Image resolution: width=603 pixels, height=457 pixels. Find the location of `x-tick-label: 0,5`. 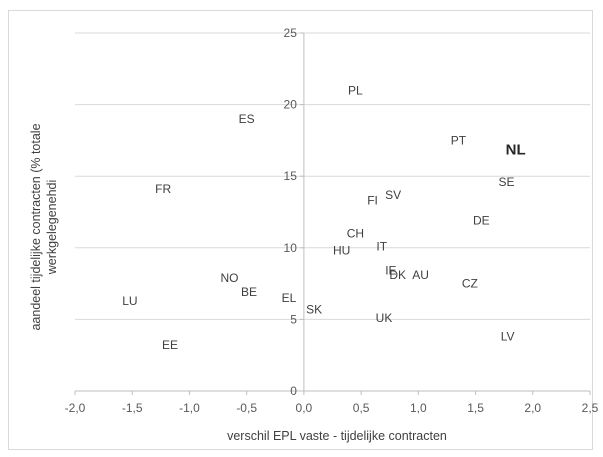

x-tick-label: 0,5 is located at coordinates (361, 408).